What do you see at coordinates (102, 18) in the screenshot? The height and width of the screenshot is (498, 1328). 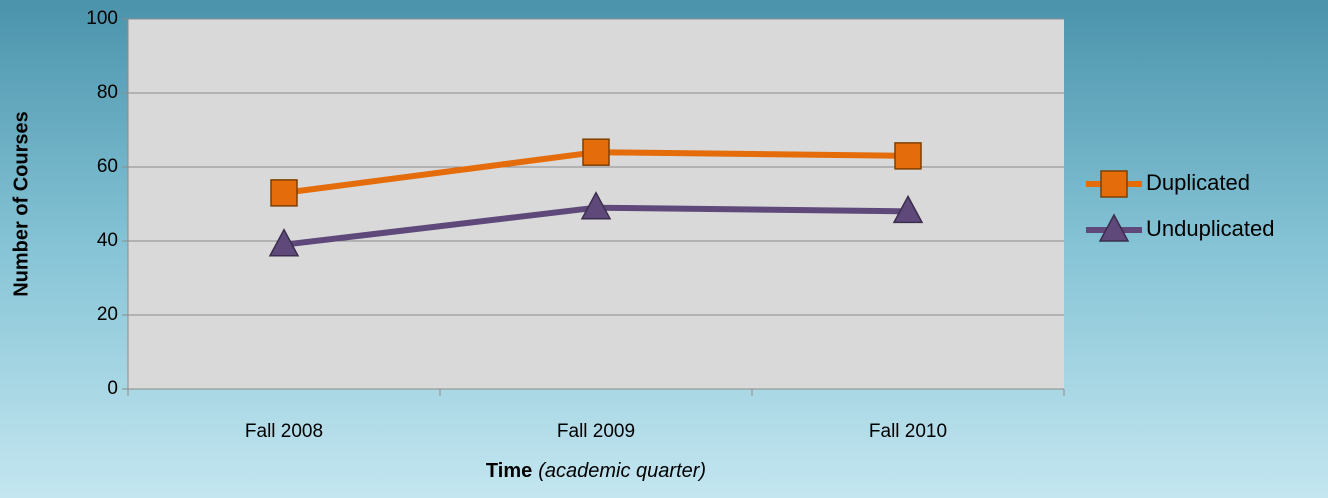 I see `y-tick-label: 100` at bounding box center [102, 18].